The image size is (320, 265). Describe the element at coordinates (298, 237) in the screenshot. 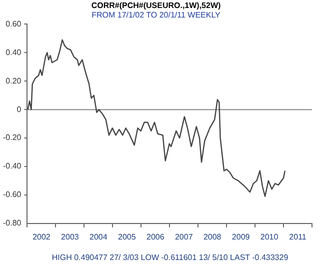

I see `x-tick-label: 2011` at that location.